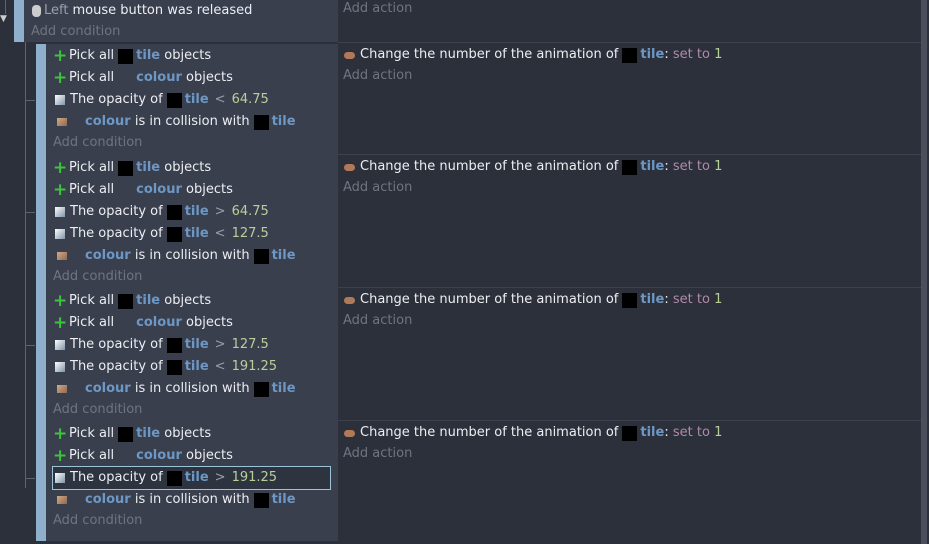 The height and width of the screenshot is (544, 929). What do you see at coordinates (36, 11) in the screenshot?
I see `mouse-icon` at bounding box center [36, 11].